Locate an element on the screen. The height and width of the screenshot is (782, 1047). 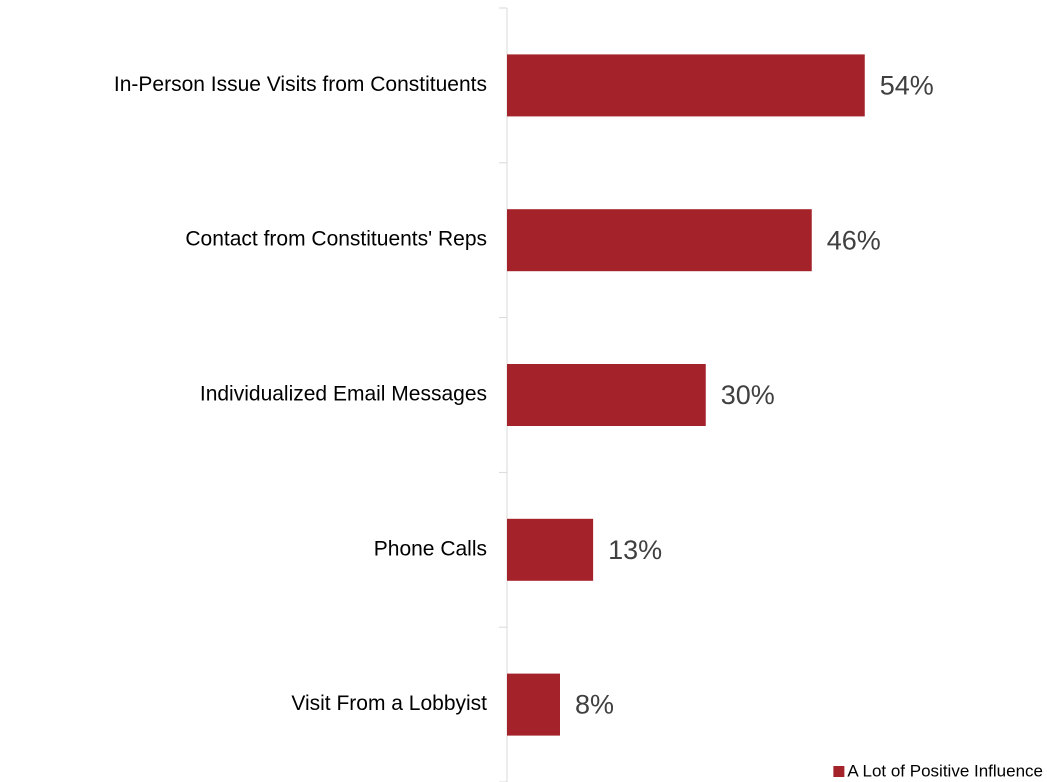
y-tick-label: Phone Calls is located at coordinates (430, 548).